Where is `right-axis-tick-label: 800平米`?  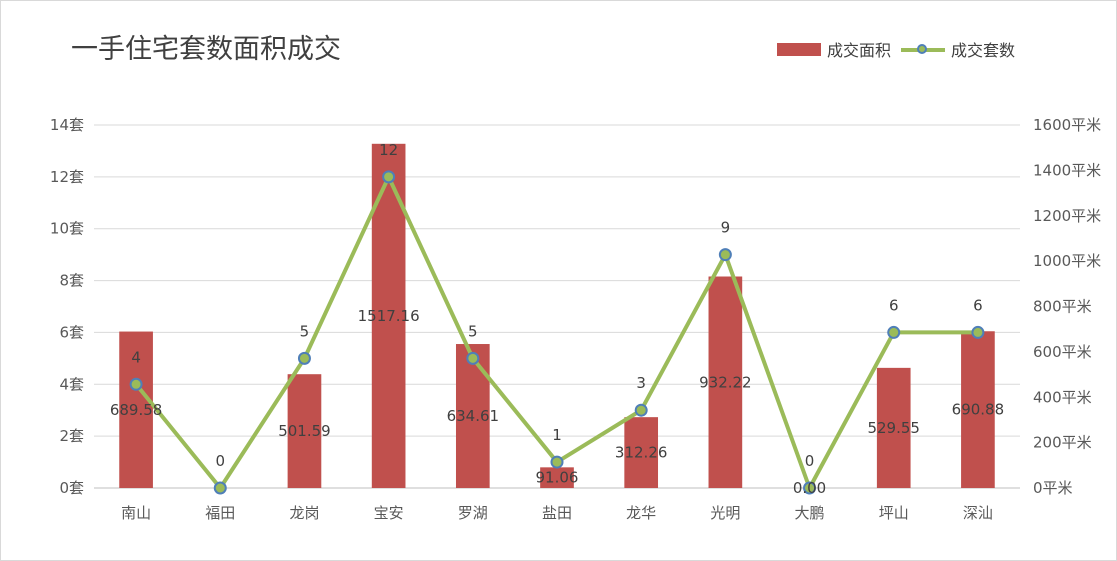 right-axis-tick-label: 800平米 is located at coordinates (1062, 307).